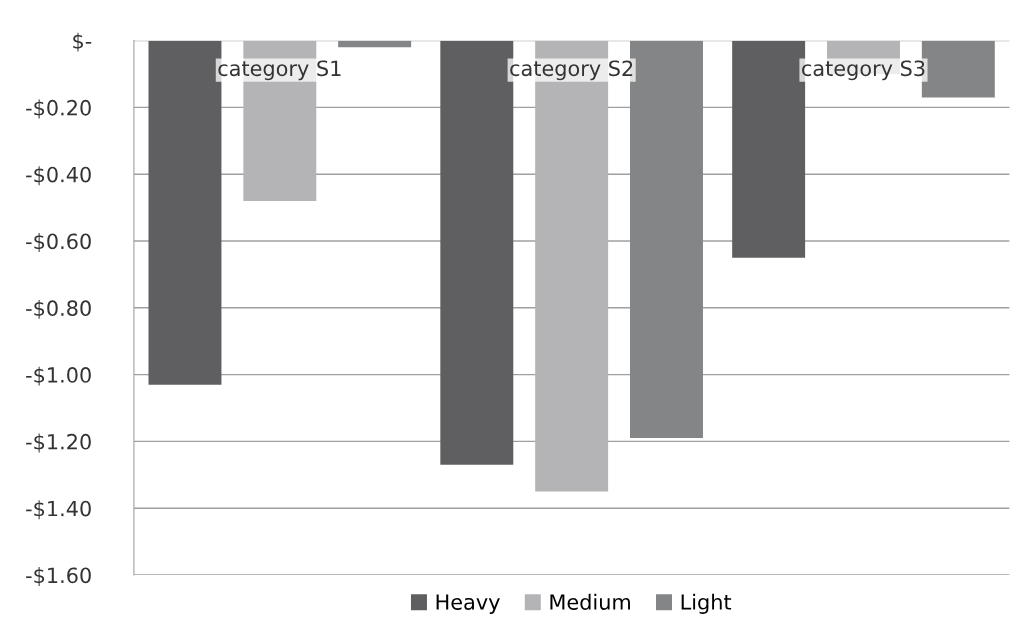  Describe the element at coordinates (571, 70) in the screenshot. I see `x-tick-label: category S2` at that location.